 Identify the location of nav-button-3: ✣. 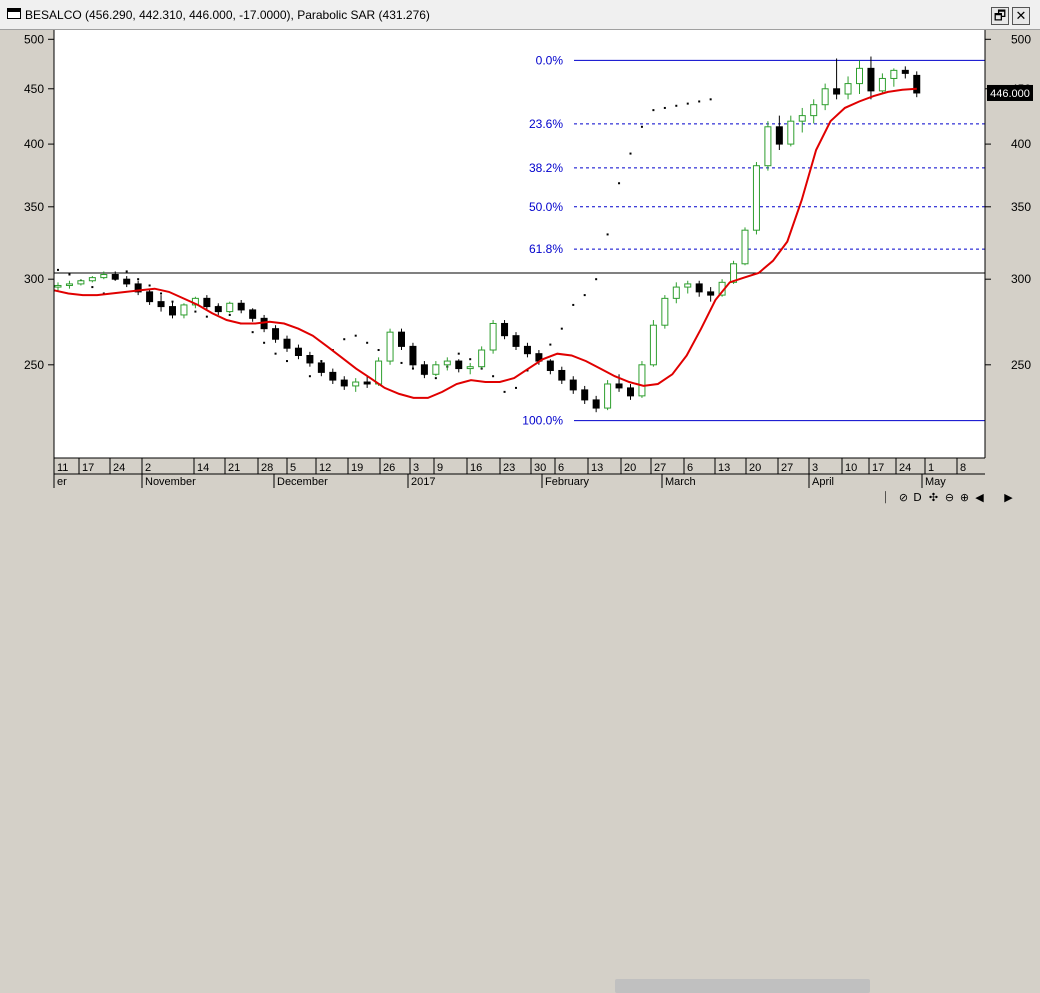
(933, 497).